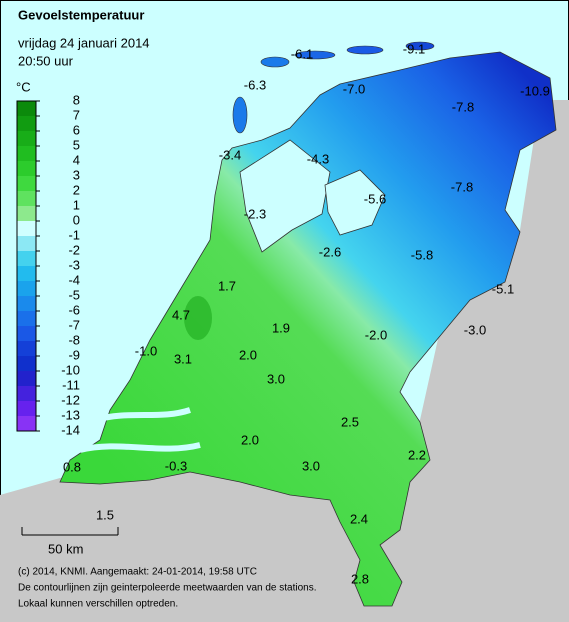 This screenshot has width=569, height=622. What do you see at coordinates (255, 213) in the screenshot?
I see `station-value: -2.3` at bounding box center [255, 213].